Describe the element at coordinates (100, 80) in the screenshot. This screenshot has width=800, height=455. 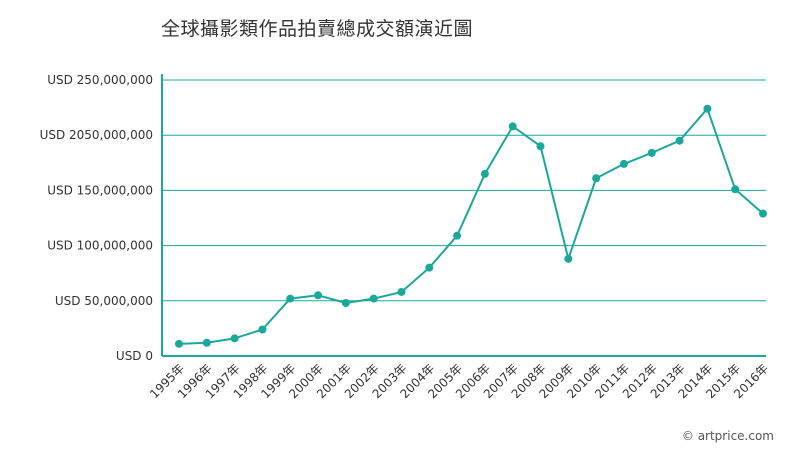
I see `y-tick-label: USD 250,000,000` at that location.